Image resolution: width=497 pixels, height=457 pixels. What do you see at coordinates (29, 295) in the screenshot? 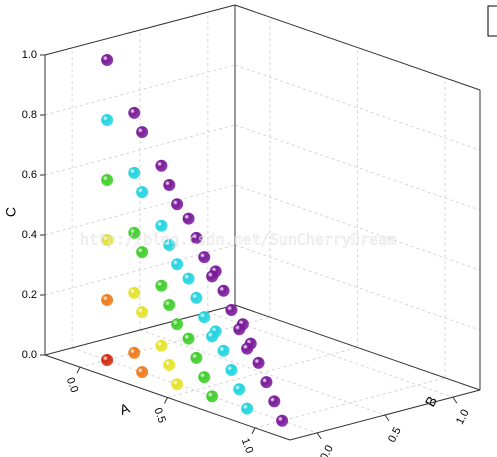
I see `z-tick-label: 0.2` at bounding box center [29, 295].